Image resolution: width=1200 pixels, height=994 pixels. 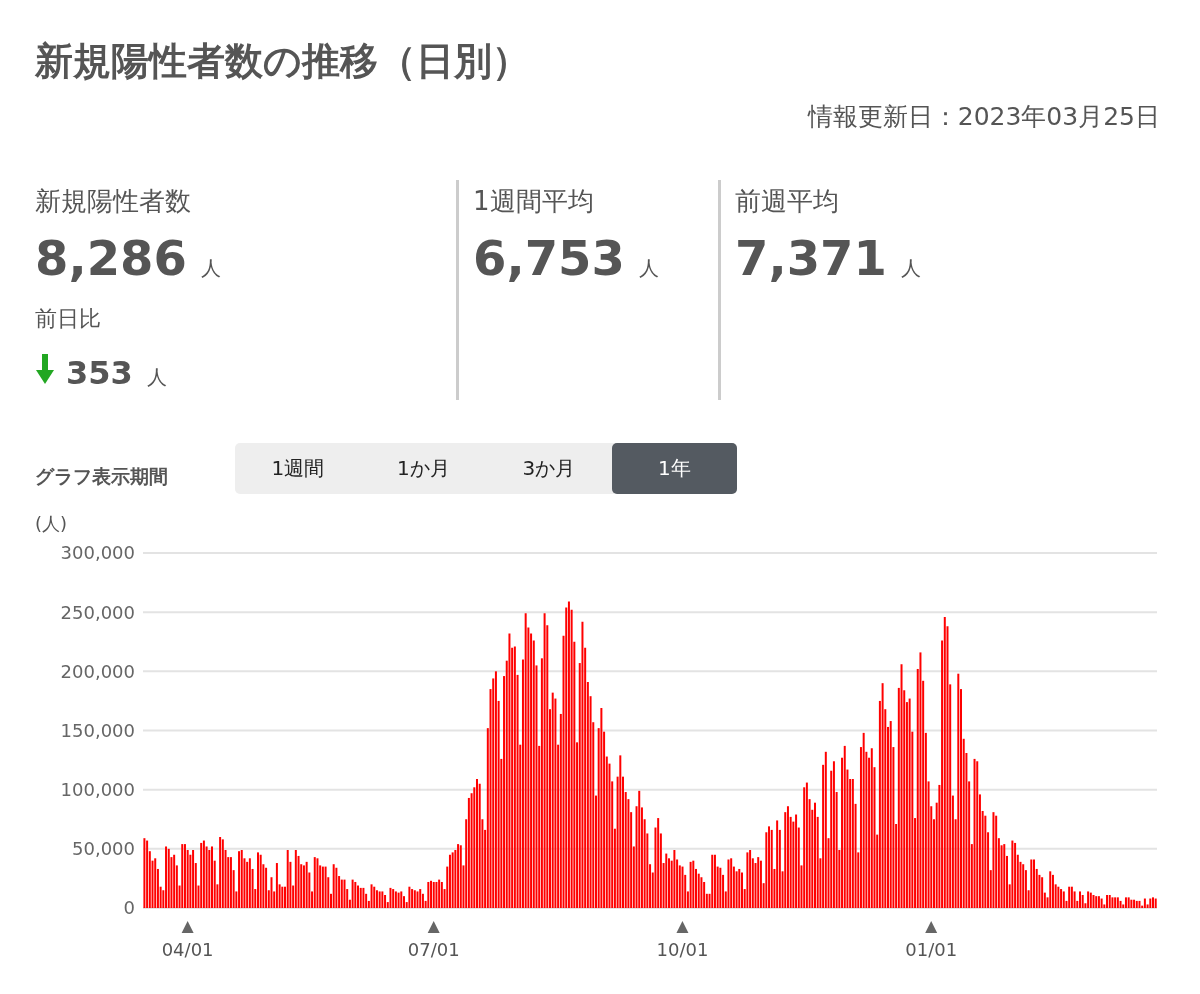 I want to click on text: 6,753, so click(x=549, y=258).